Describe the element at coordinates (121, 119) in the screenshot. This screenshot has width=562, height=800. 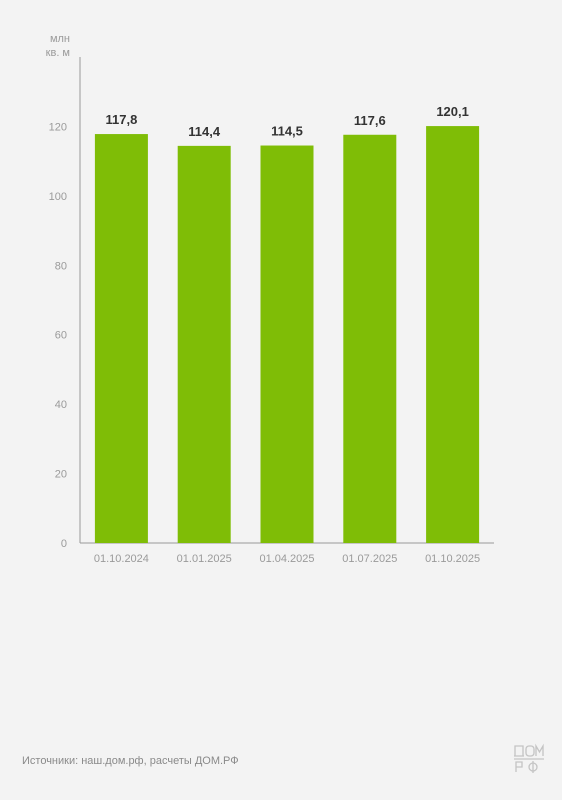
I see `data-label: 117,8` at that location.